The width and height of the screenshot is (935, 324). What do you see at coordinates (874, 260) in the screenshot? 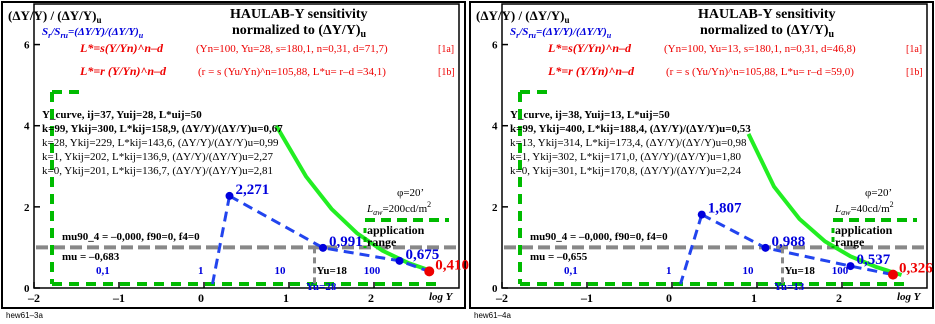
I see `point-label: 0,537` at bounding box center [874, 260].